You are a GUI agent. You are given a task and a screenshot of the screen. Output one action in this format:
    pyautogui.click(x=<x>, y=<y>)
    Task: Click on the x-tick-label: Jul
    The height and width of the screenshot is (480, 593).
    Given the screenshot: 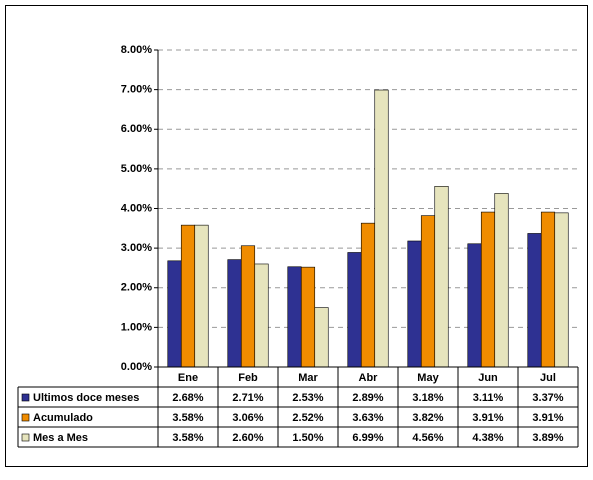 What is the action you would take?
    pyautogui.click(x=548, y=378)
    